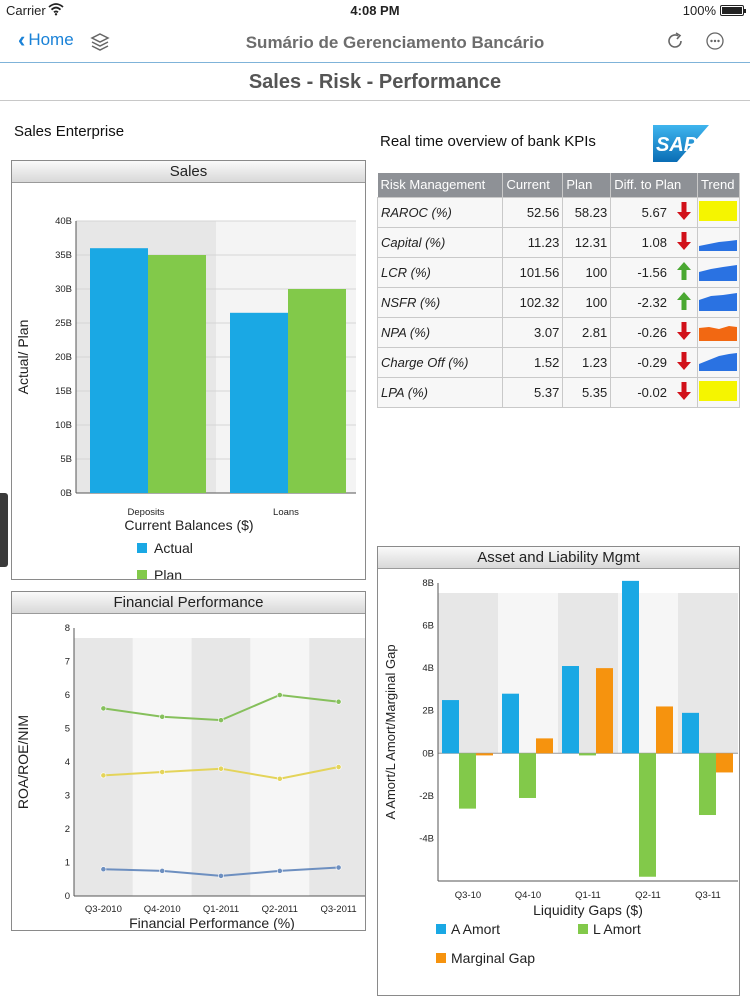 Image resolution: width=750 pixels, height=1000 pixels. Describe the element at coordinates (558, 332) in the screenshot. I see `kpi-row: NPA (%) 3.07 2.81 -0.26` at that location.